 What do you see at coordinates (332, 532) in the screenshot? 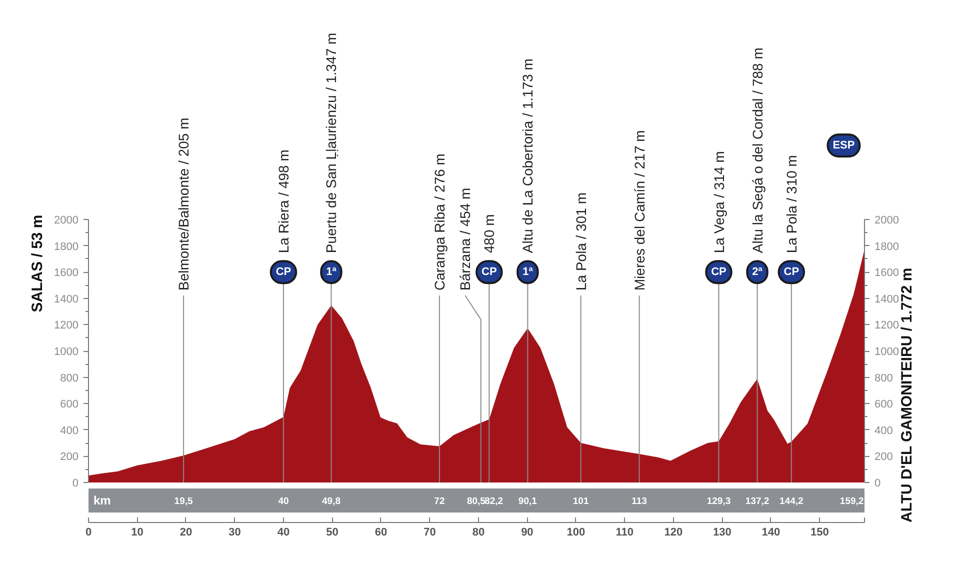
I see `x-tick-label: 50` at bounding box center [332, 532].